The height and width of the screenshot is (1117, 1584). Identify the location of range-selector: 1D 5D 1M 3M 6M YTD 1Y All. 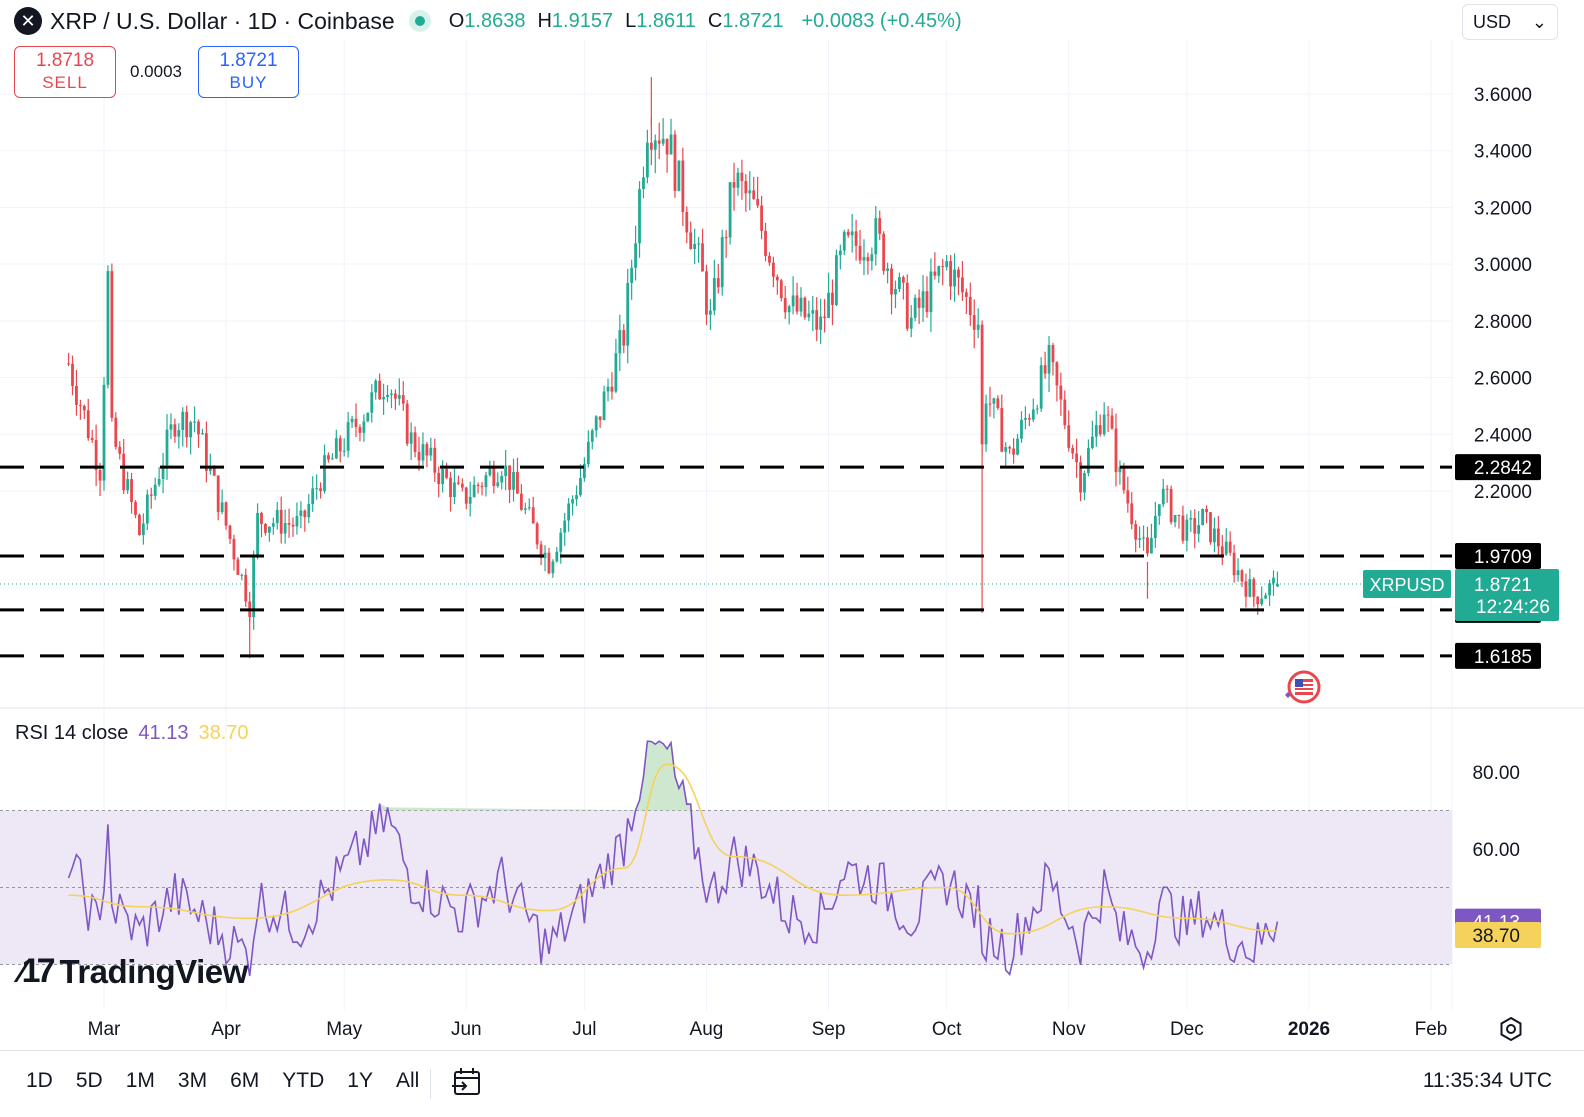
(222, 1081).